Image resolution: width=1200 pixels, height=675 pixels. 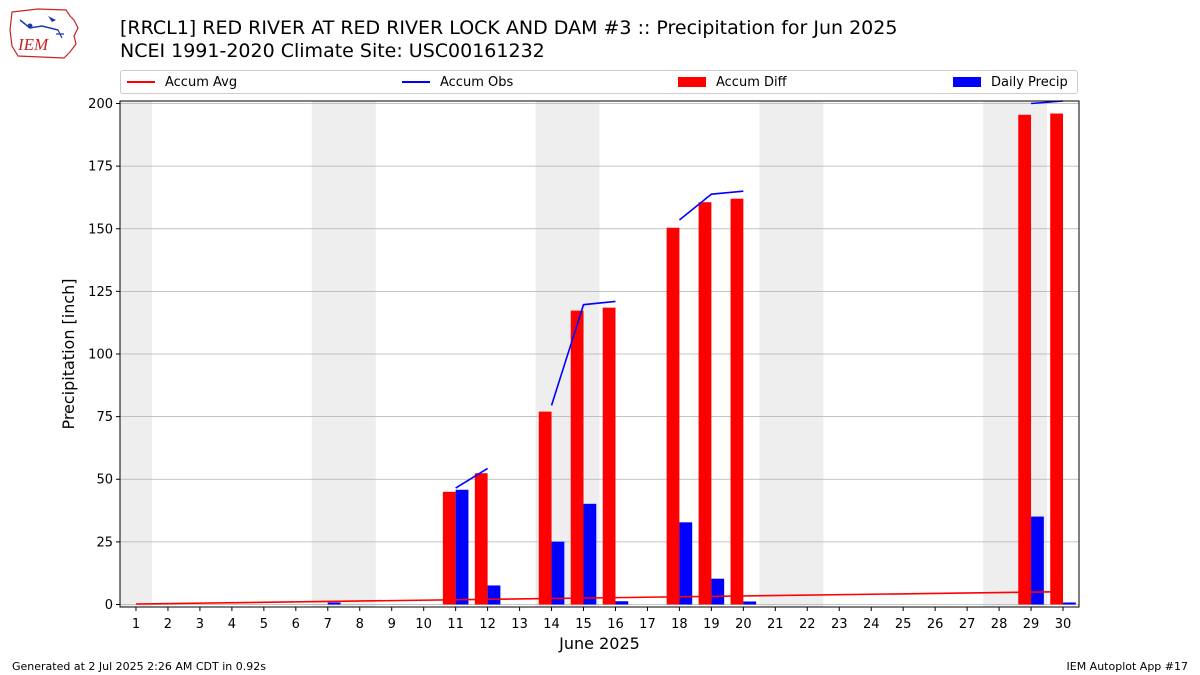 What do you see at coordinates (967, 624) in the screenshot?
I see `x-tick-label: 27` at bounding box center [967, 624].